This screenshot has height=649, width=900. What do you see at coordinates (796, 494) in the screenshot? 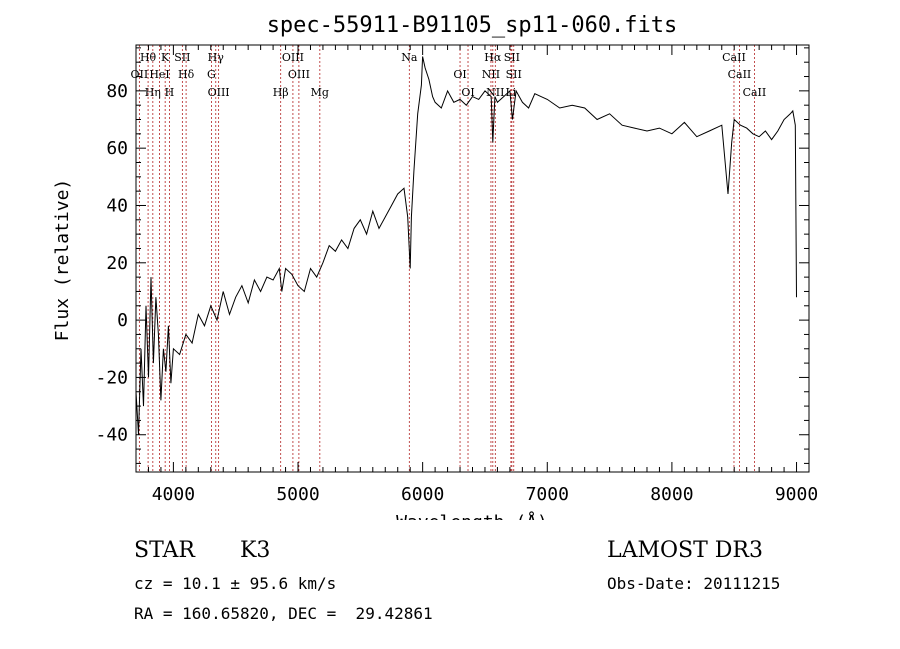
I see `x-tick-label: 9000` at bounding box center [796, 494].